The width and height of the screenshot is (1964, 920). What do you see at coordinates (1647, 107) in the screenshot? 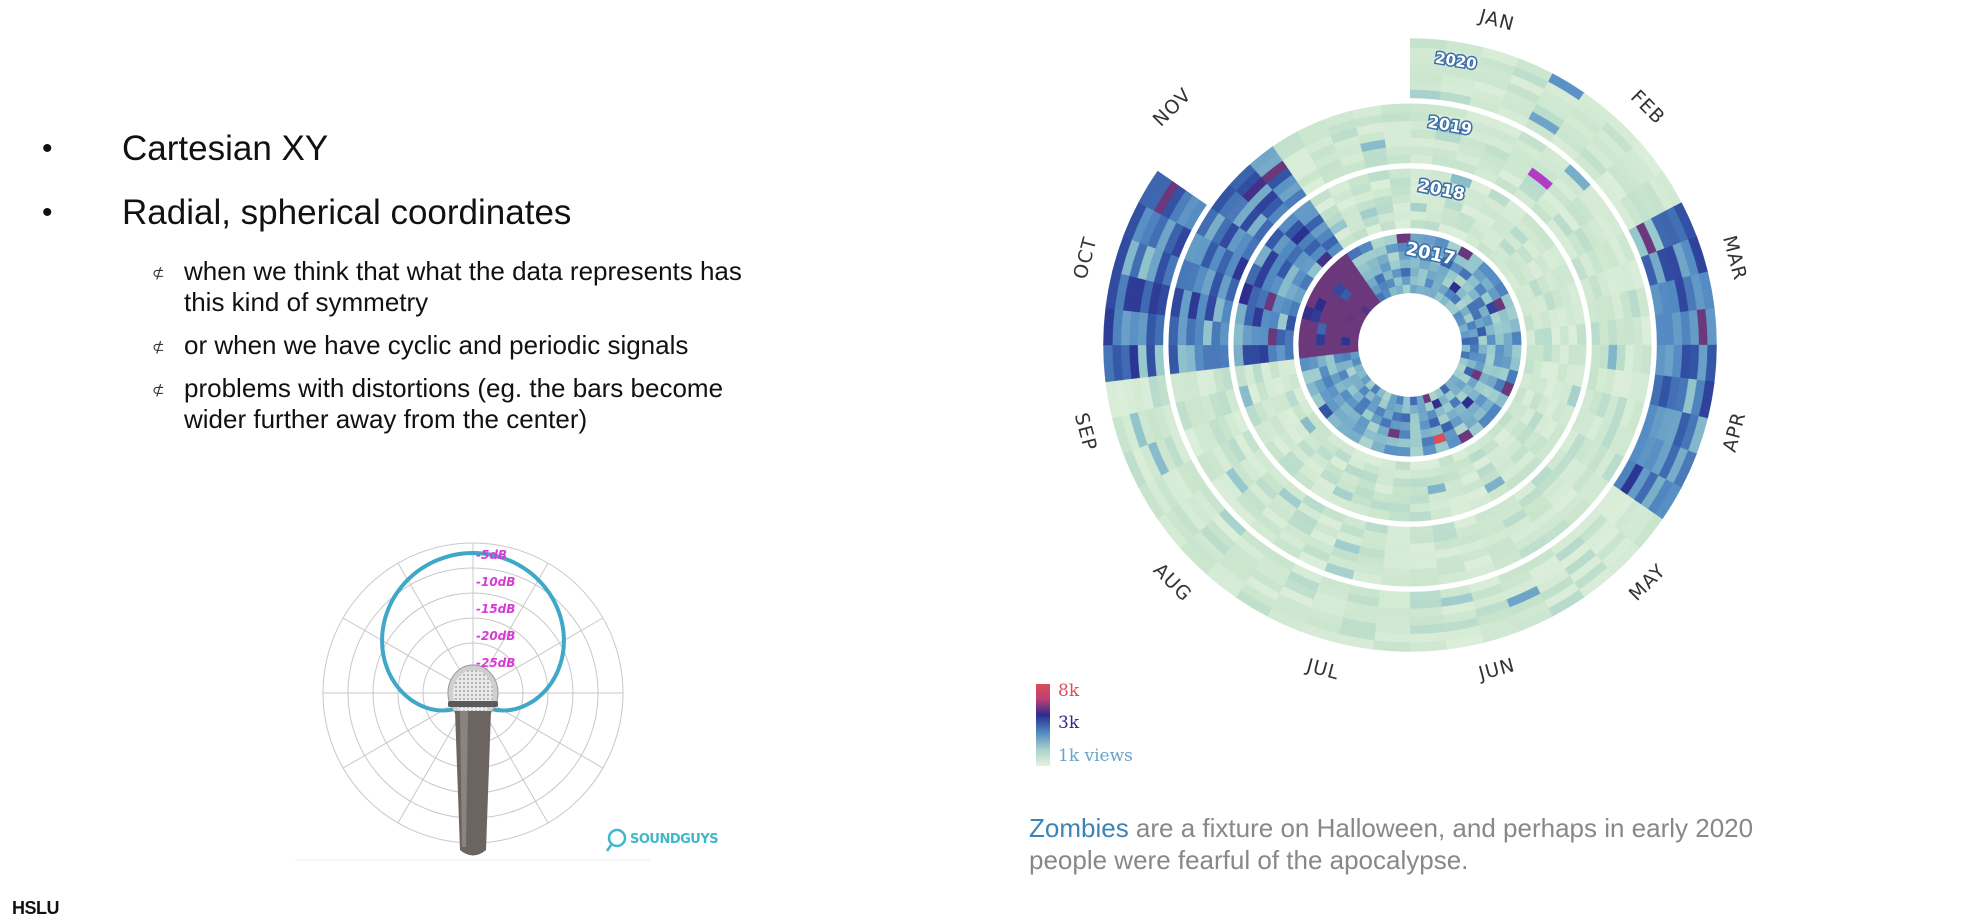
I see `month-label: FEB` at bounding box center [1647, 107].